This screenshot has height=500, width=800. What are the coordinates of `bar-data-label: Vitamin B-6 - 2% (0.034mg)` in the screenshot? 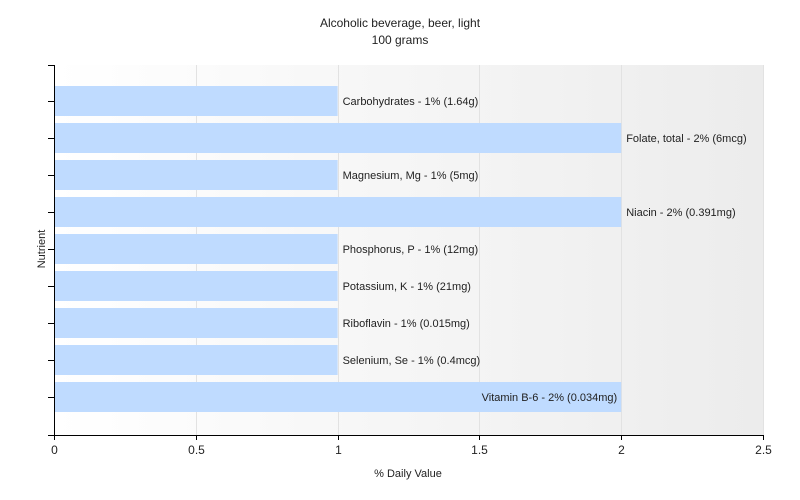 It's located at (550, 398).